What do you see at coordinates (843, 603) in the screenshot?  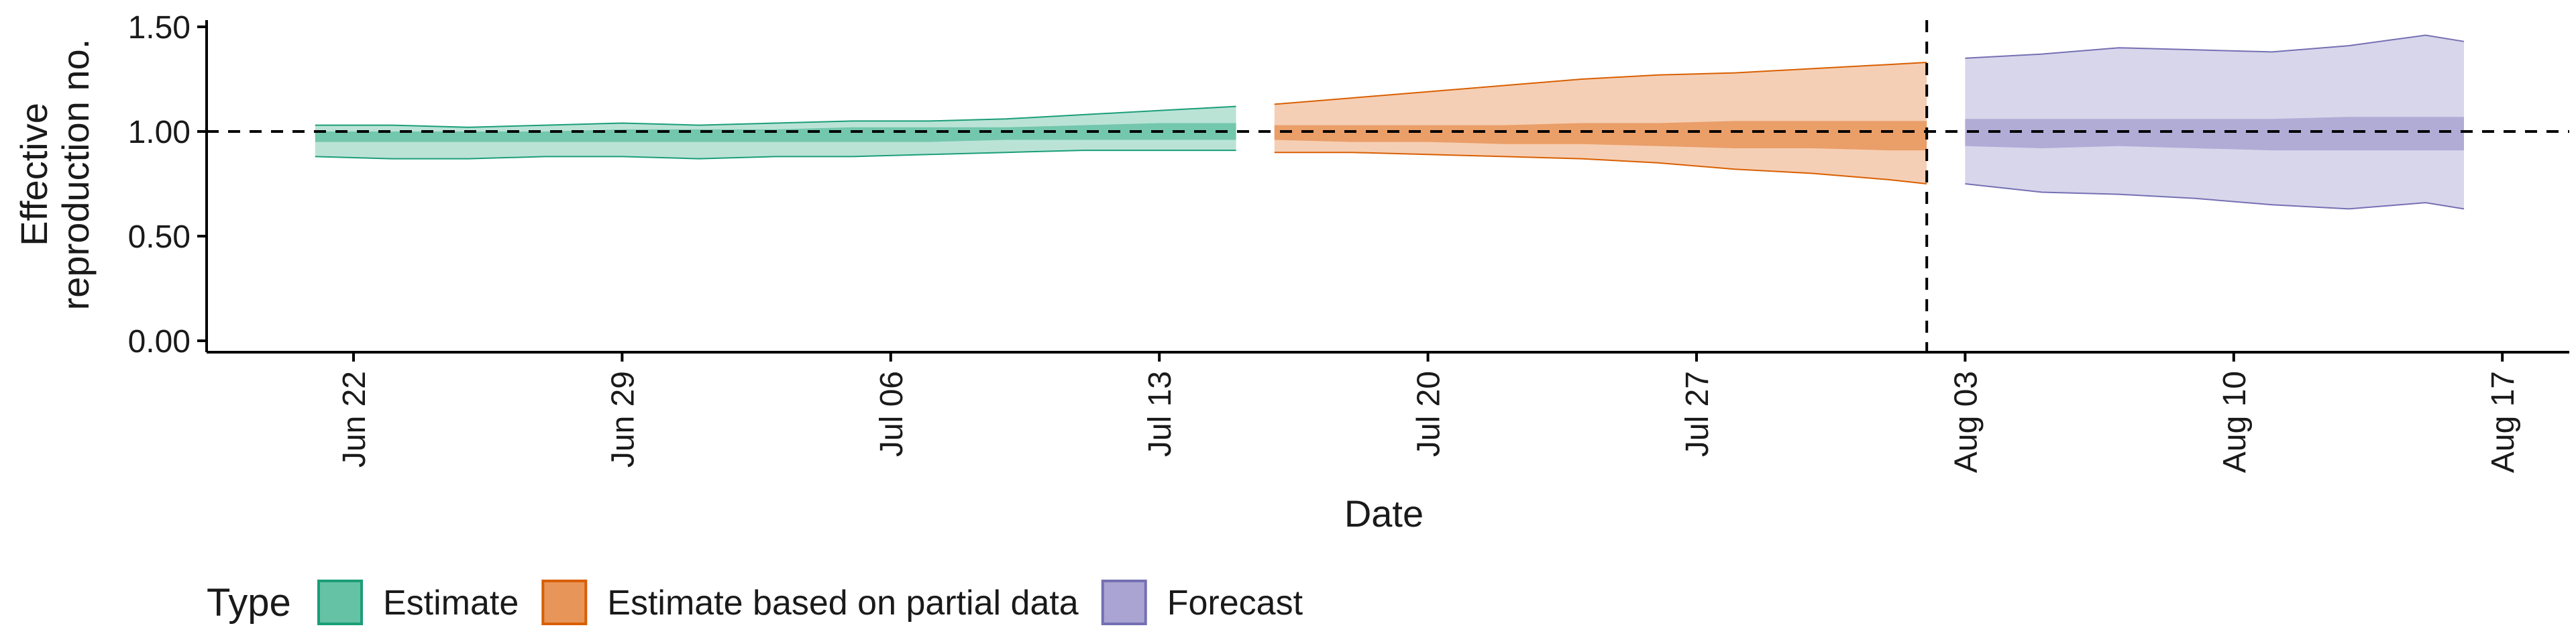 I see `legend-label-estimate-based-on-partial-data: Estimate based on partial data` at bounding box center [843, 603].